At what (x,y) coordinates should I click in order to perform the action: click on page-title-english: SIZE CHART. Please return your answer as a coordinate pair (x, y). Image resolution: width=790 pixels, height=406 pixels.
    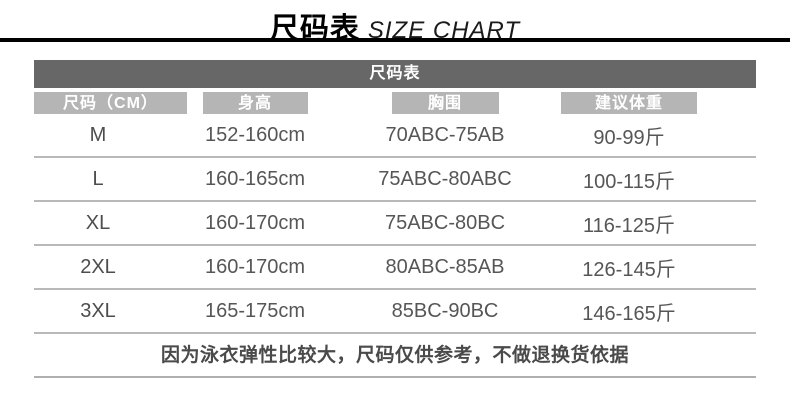
    Looking at the image, I should click on (444, 30).